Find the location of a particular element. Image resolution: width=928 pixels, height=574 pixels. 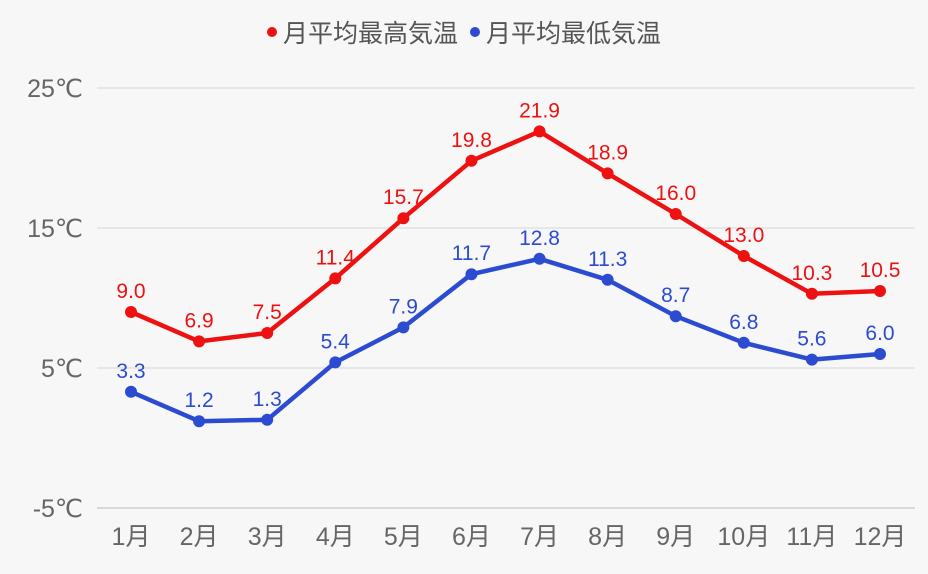

legend-label: 月平均最高気温 is located at coordinates (371, 33).